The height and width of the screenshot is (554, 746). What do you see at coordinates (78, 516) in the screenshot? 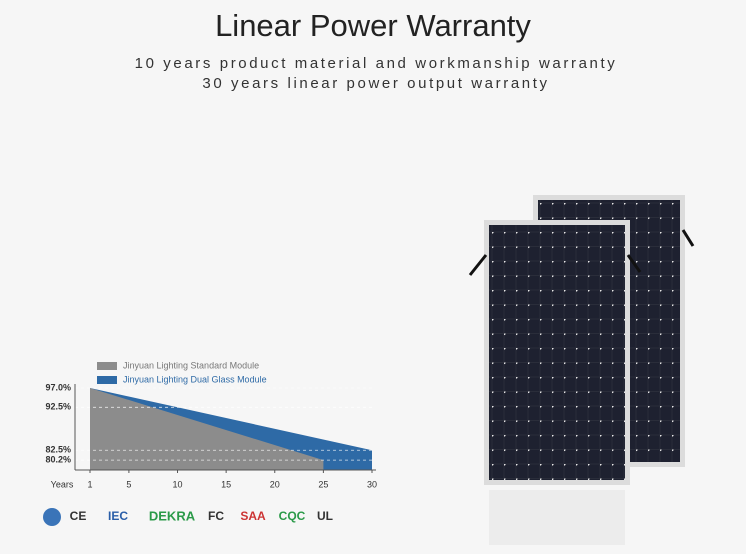
I see `certification-logo: CE` at bounding box center [78, 516].